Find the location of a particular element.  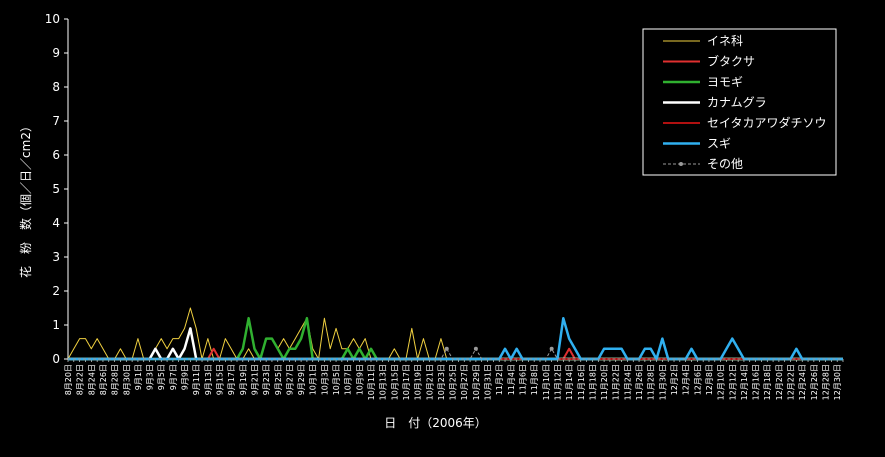

x-tick-label: 9月1日 is located at coordinates (138, 377).